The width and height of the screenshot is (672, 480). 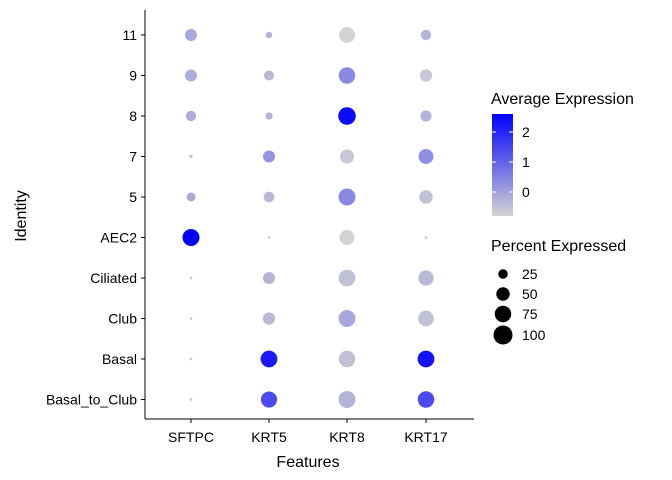 I want to click on y-tick-label: Basal_to_Club, so click(x=91, y=400).